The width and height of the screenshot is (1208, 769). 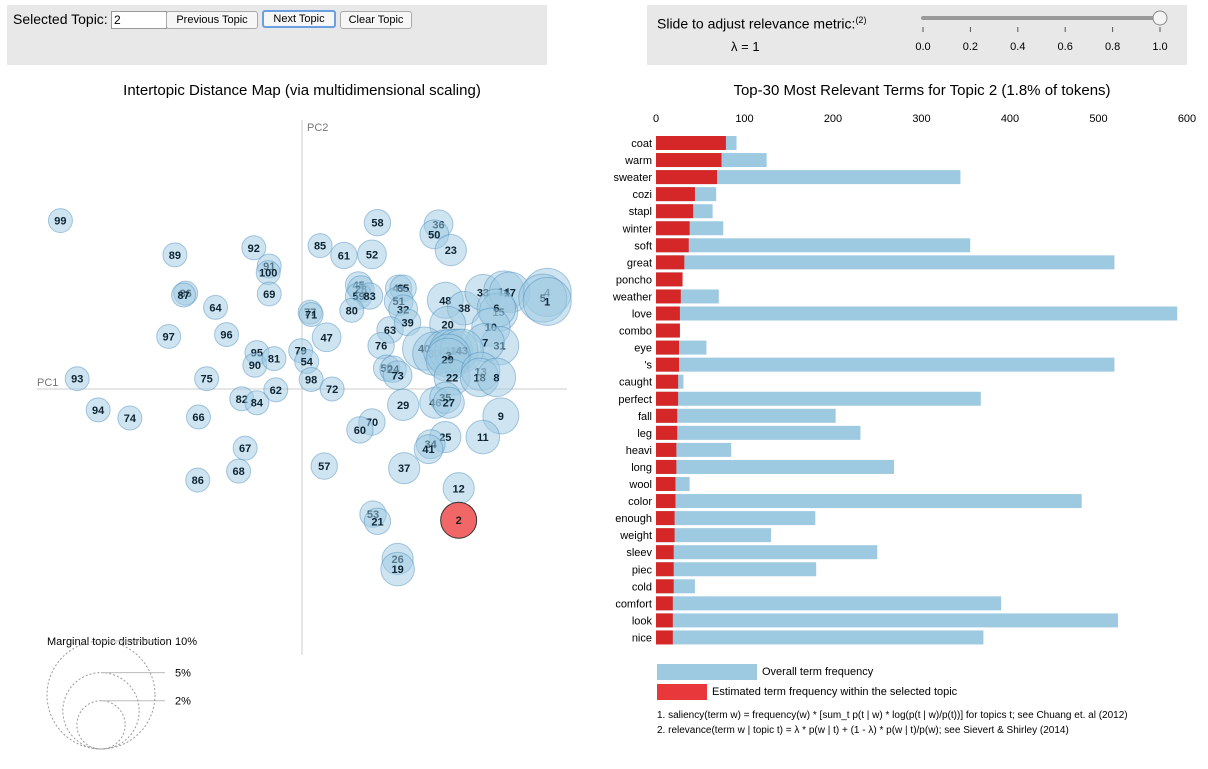 I want to click on term-label: 's, so click(x=648, y=366).